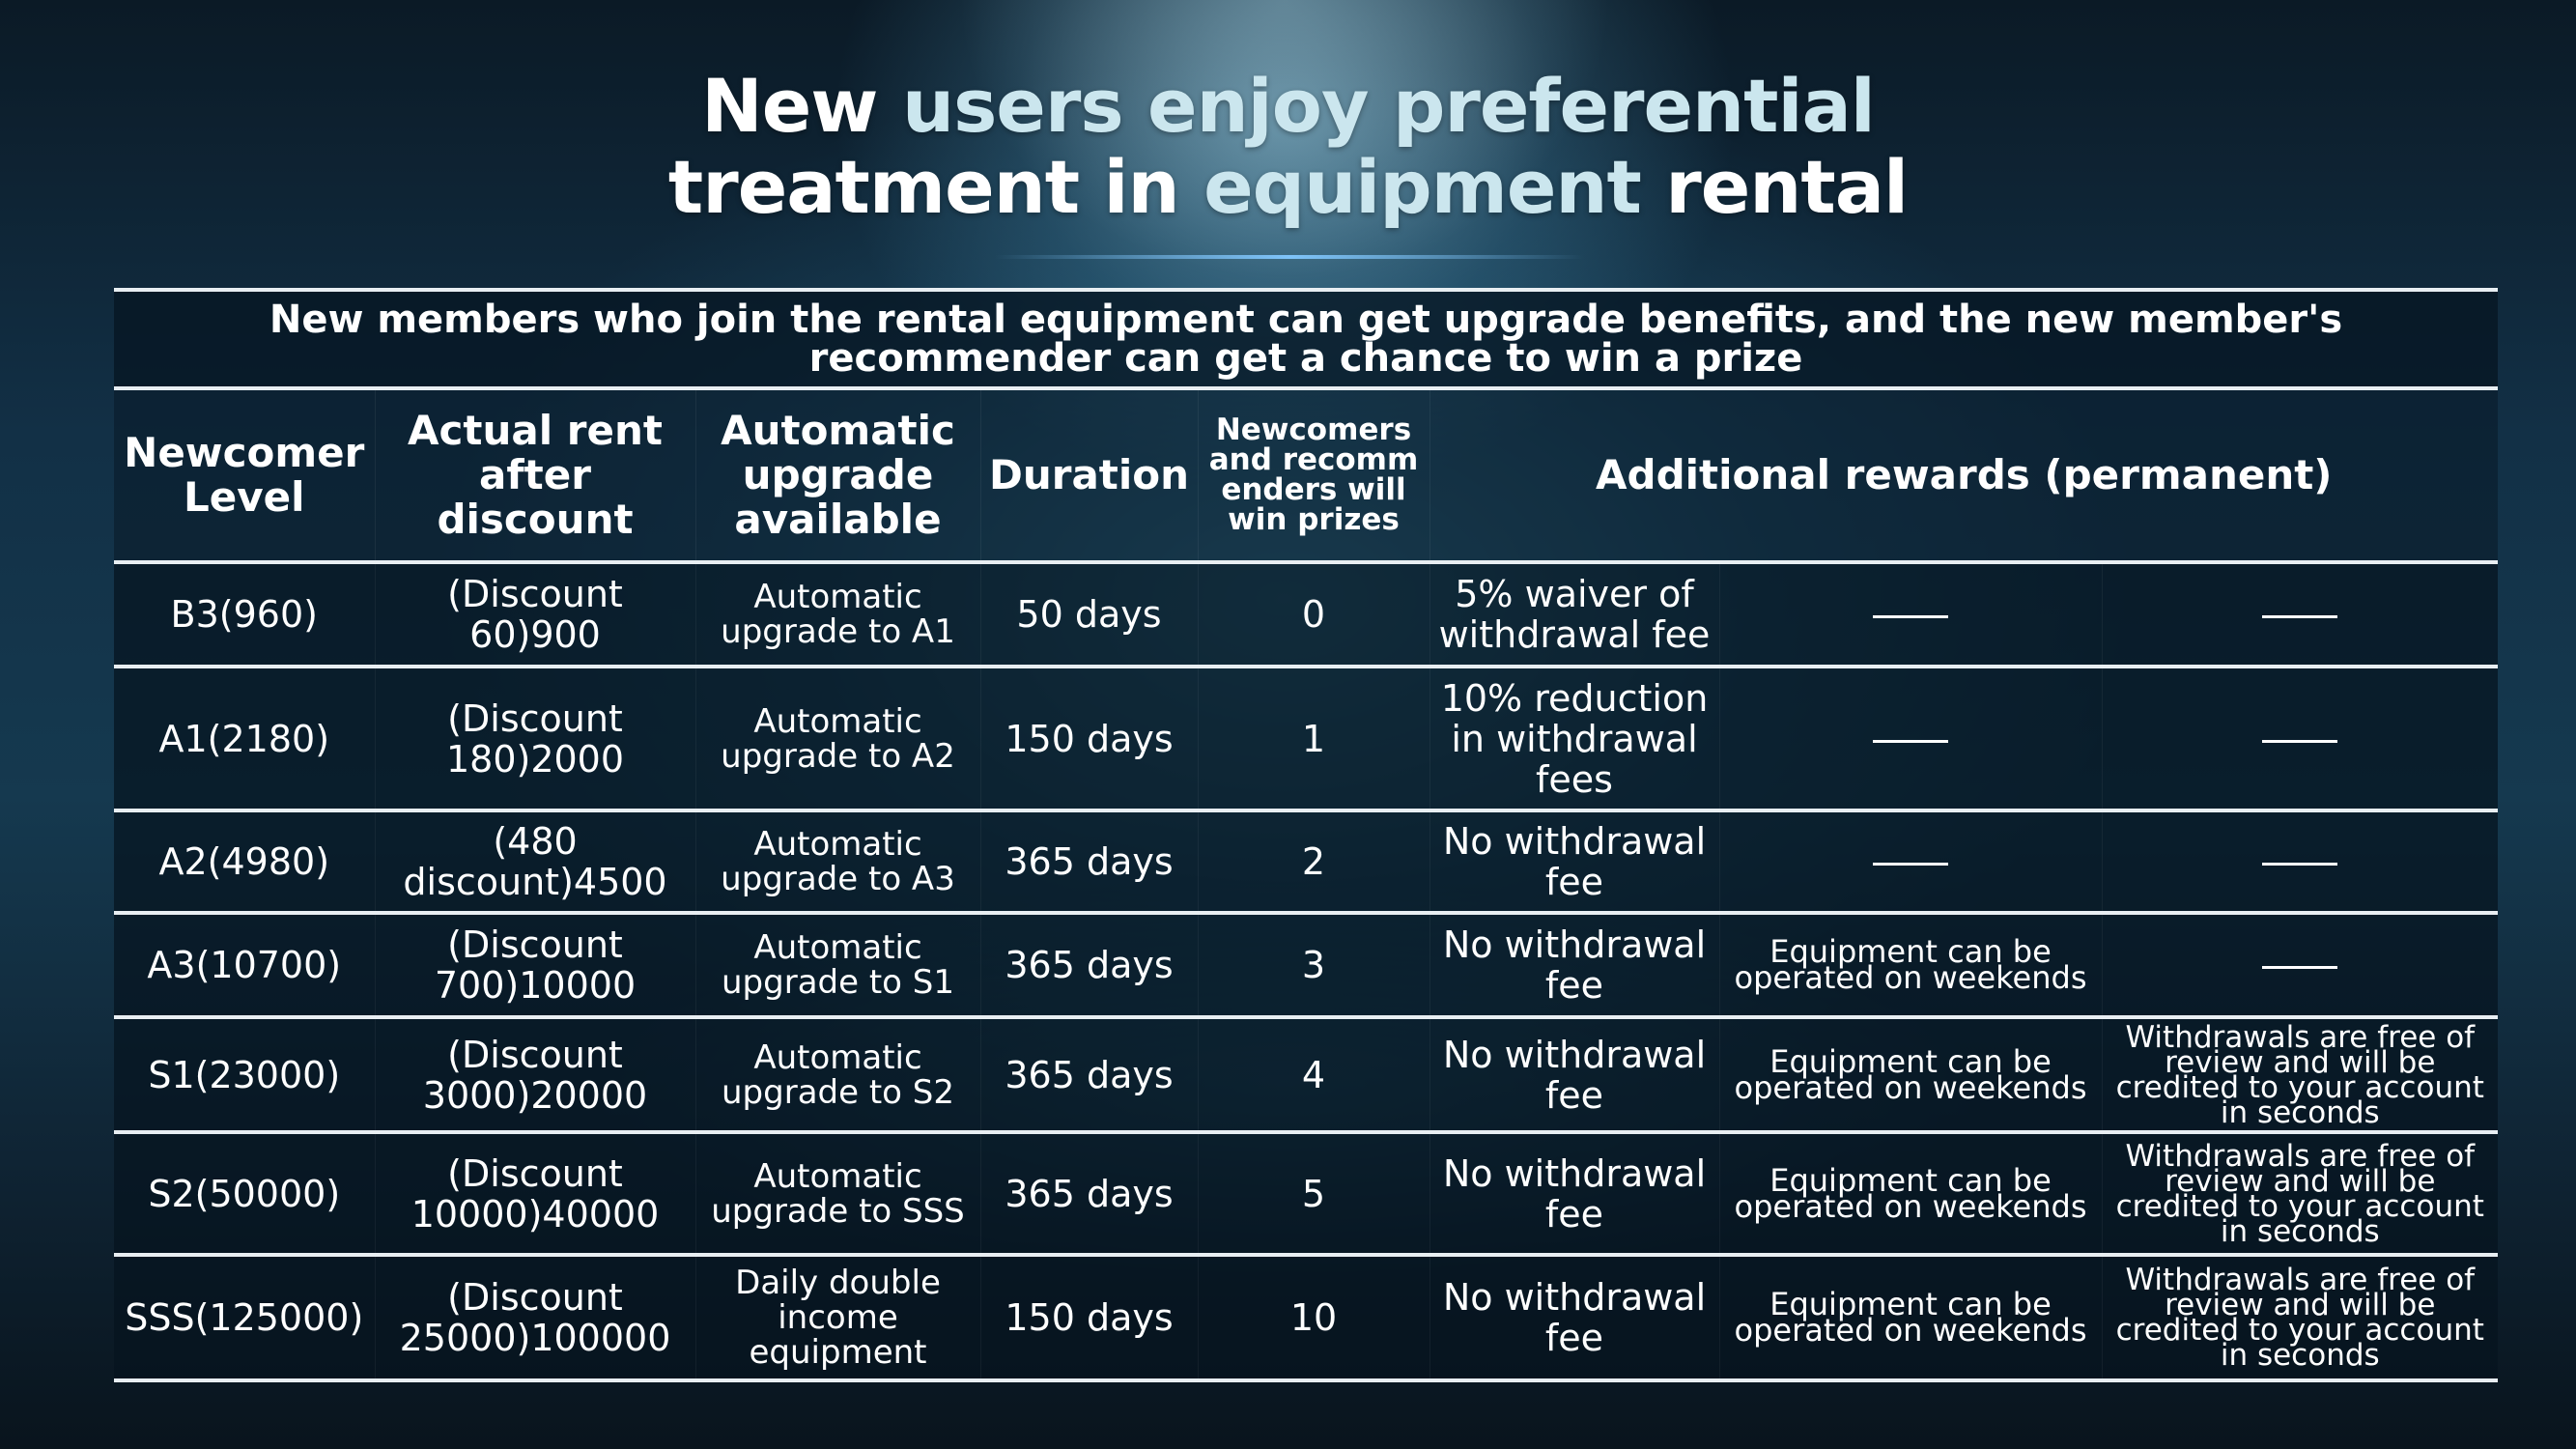 The image size is (2576, 1449). I want to click on cell-rent: (480 discount)4500, so click(534, 862).